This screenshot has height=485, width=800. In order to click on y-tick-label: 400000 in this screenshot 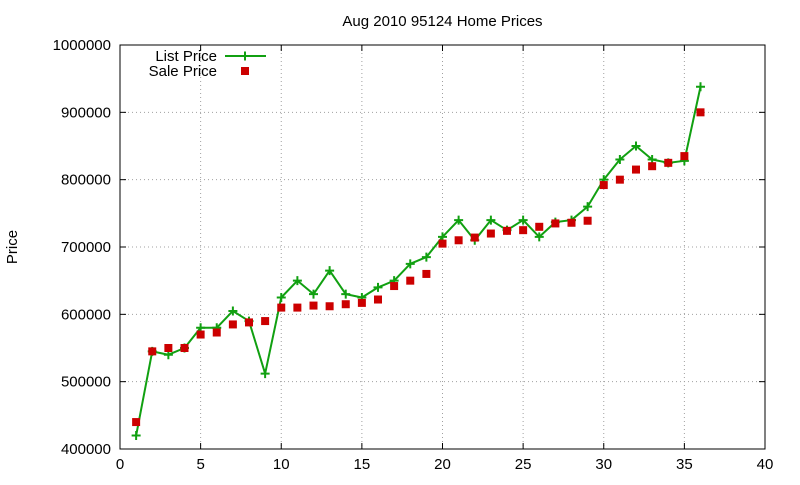, I will do `click(86, 449)`.